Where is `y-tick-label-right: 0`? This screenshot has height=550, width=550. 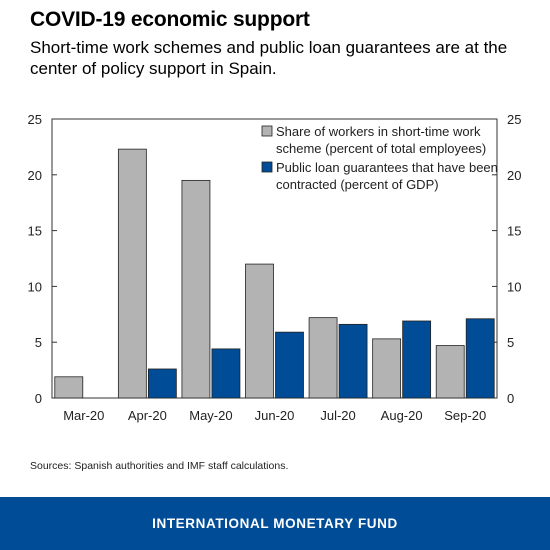 y-tick-label-right: 0 is located at coordinates (510, 398).